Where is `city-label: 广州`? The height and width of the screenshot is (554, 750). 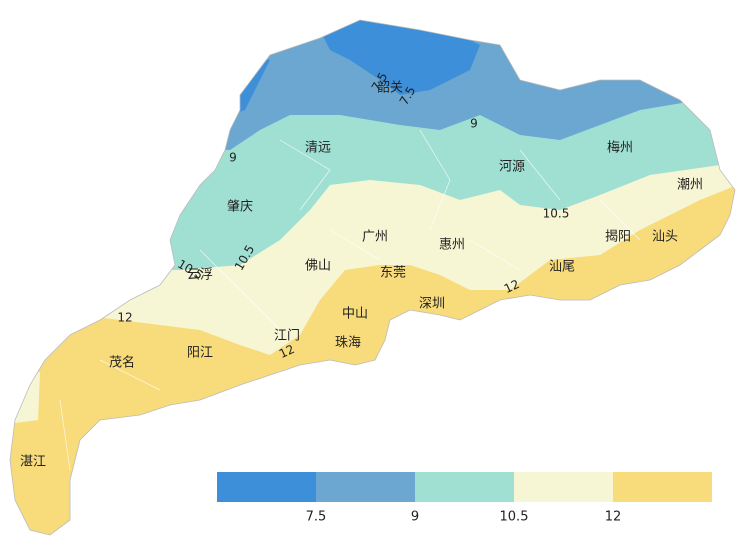
city-label: 广州 is located at coordinates (375, 237).